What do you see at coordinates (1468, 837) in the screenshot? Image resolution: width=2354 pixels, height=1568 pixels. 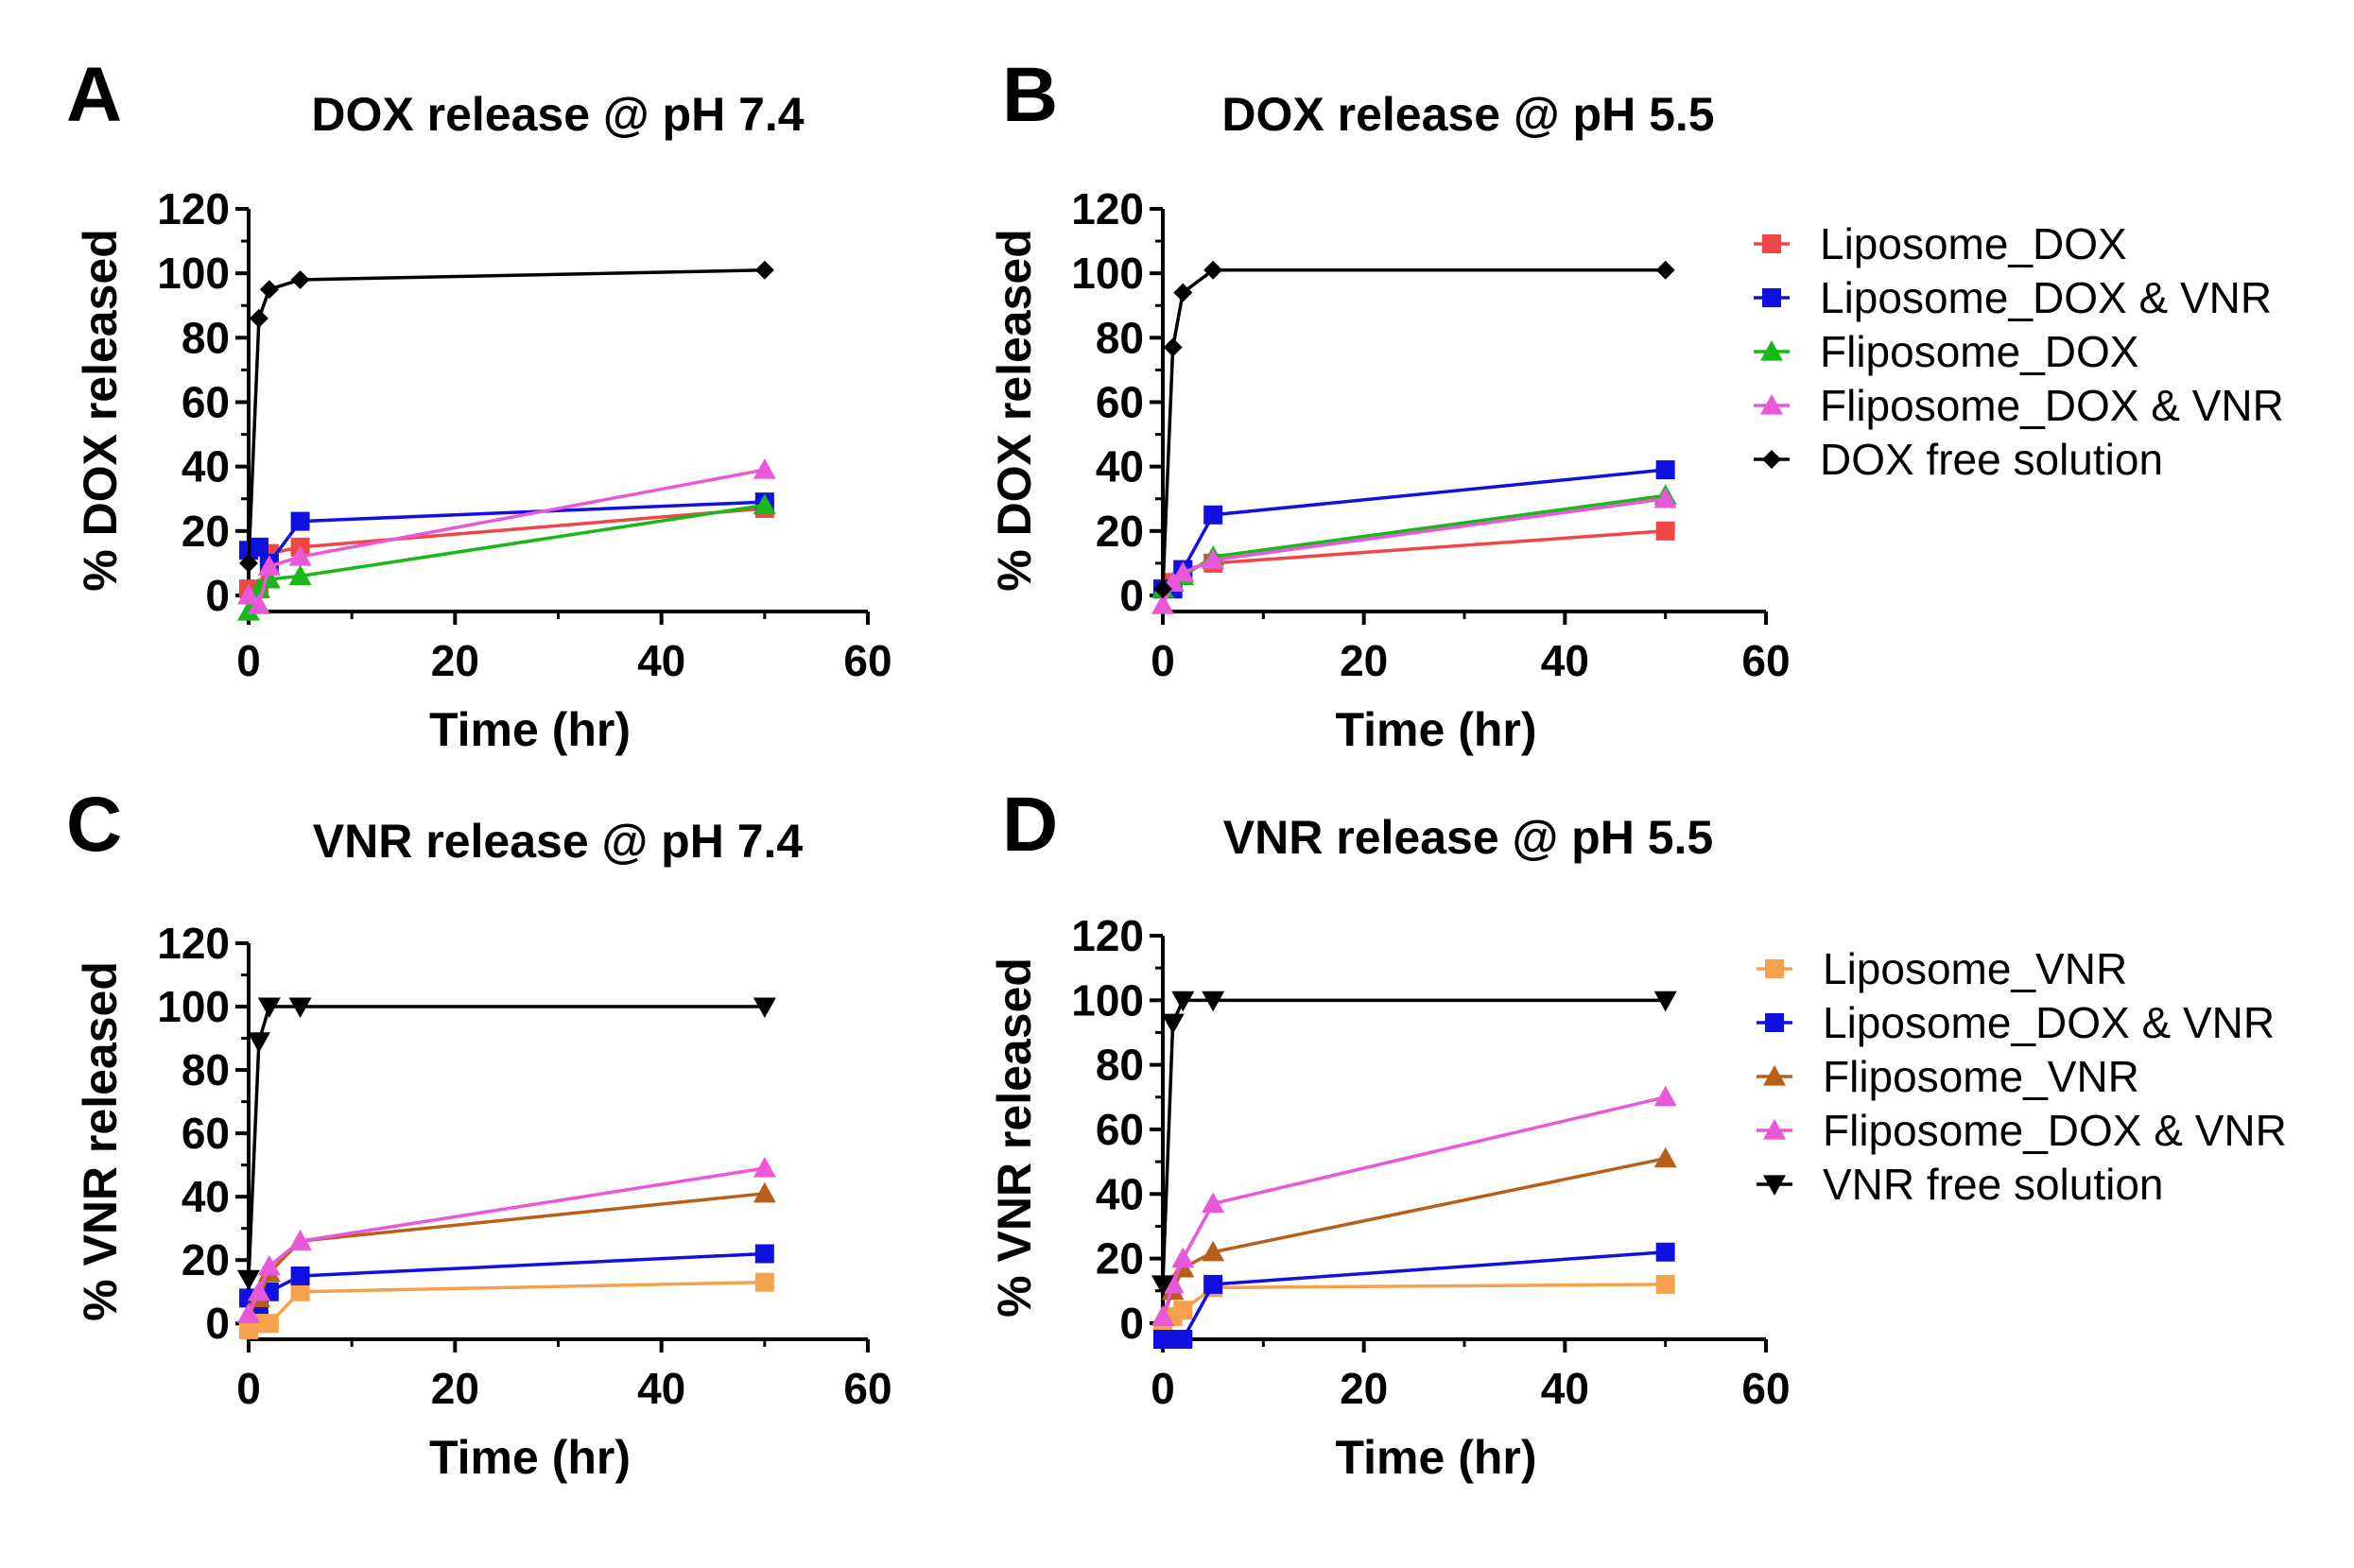 I see `chart-title: VNR release @ pH 5.5` at bounding box center [1468, 837].